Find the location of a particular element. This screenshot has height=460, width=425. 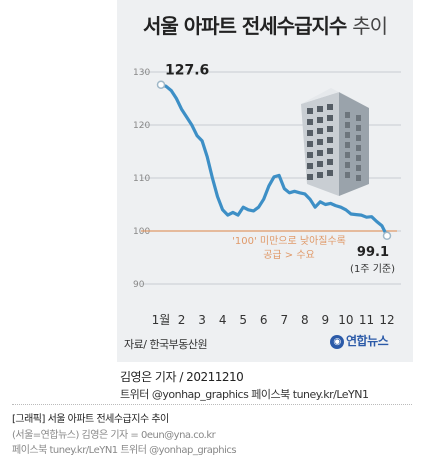

y-tick-110: 110 is located at coordinates (141, 179).